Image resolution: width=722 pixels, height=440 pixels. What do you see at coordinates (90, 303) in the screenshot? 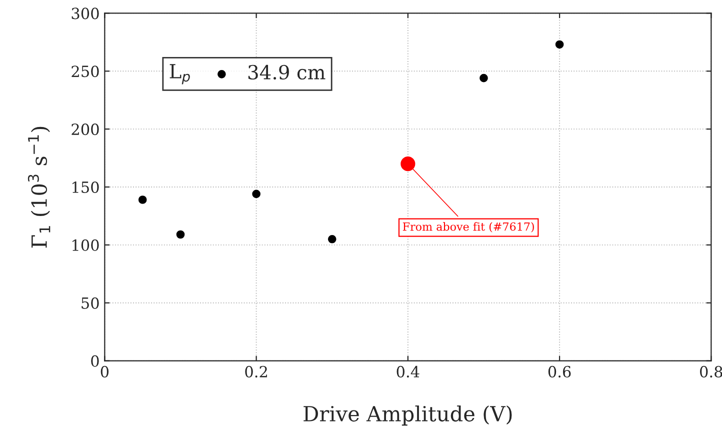
I see `y-tick-label: 50` at bounding box center [90, 303].